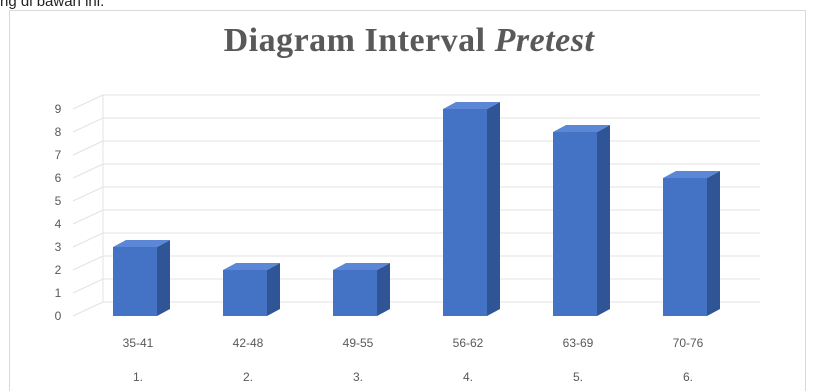 This screenshot has height=391, width=818. I want to click on chart-title: Diagram Interval Pretest, so click(409, 41).